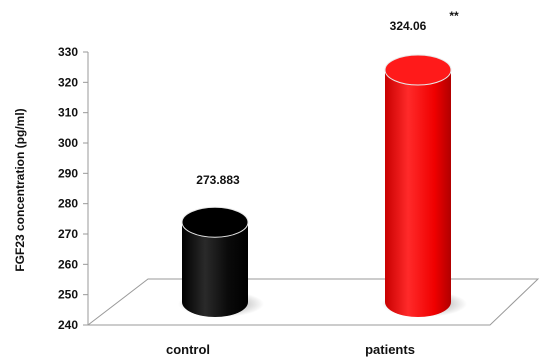 This screenshot has height=358, width=540. Describe the element at coordinates (20, 189) in the screenshot. I see `y-axis-label: FGF23 concentration (pg/ml)` at that location.